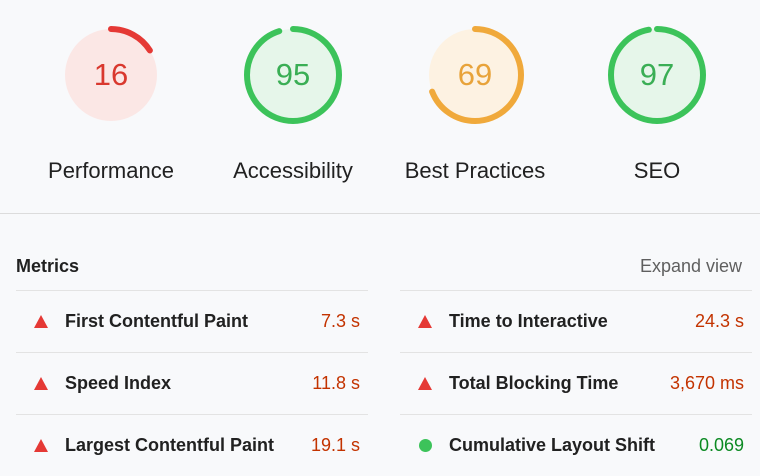  I want to click on gauge-seo: 97 SEO, so click(657, 104).